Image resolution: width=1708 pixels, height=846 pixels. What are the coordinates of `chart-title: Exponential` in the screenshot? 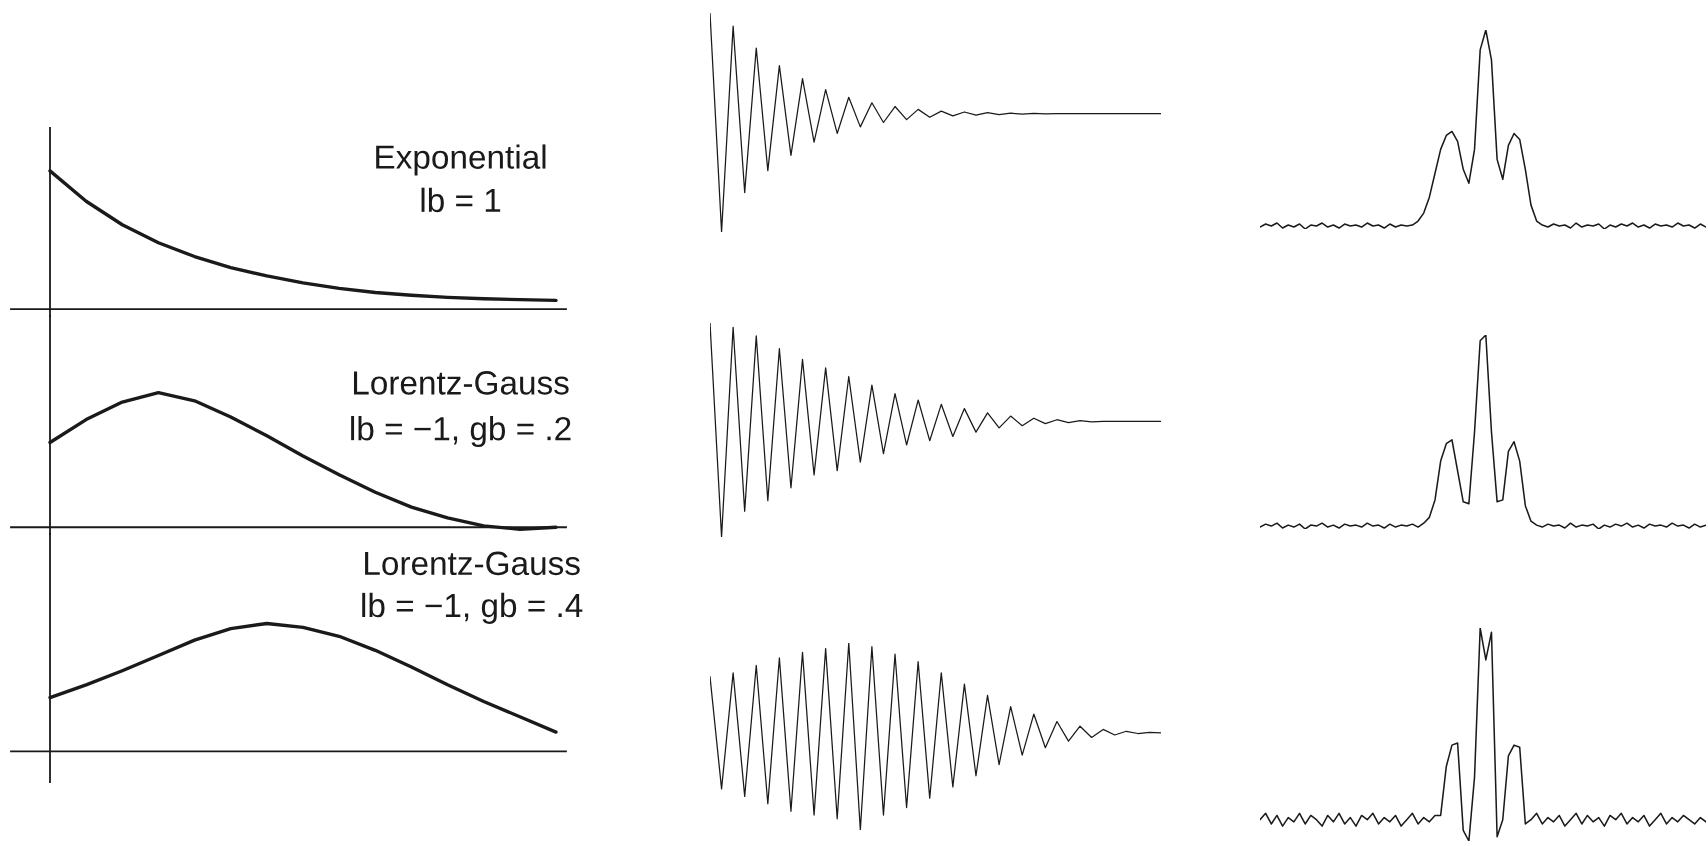 It's located at (461, 160).